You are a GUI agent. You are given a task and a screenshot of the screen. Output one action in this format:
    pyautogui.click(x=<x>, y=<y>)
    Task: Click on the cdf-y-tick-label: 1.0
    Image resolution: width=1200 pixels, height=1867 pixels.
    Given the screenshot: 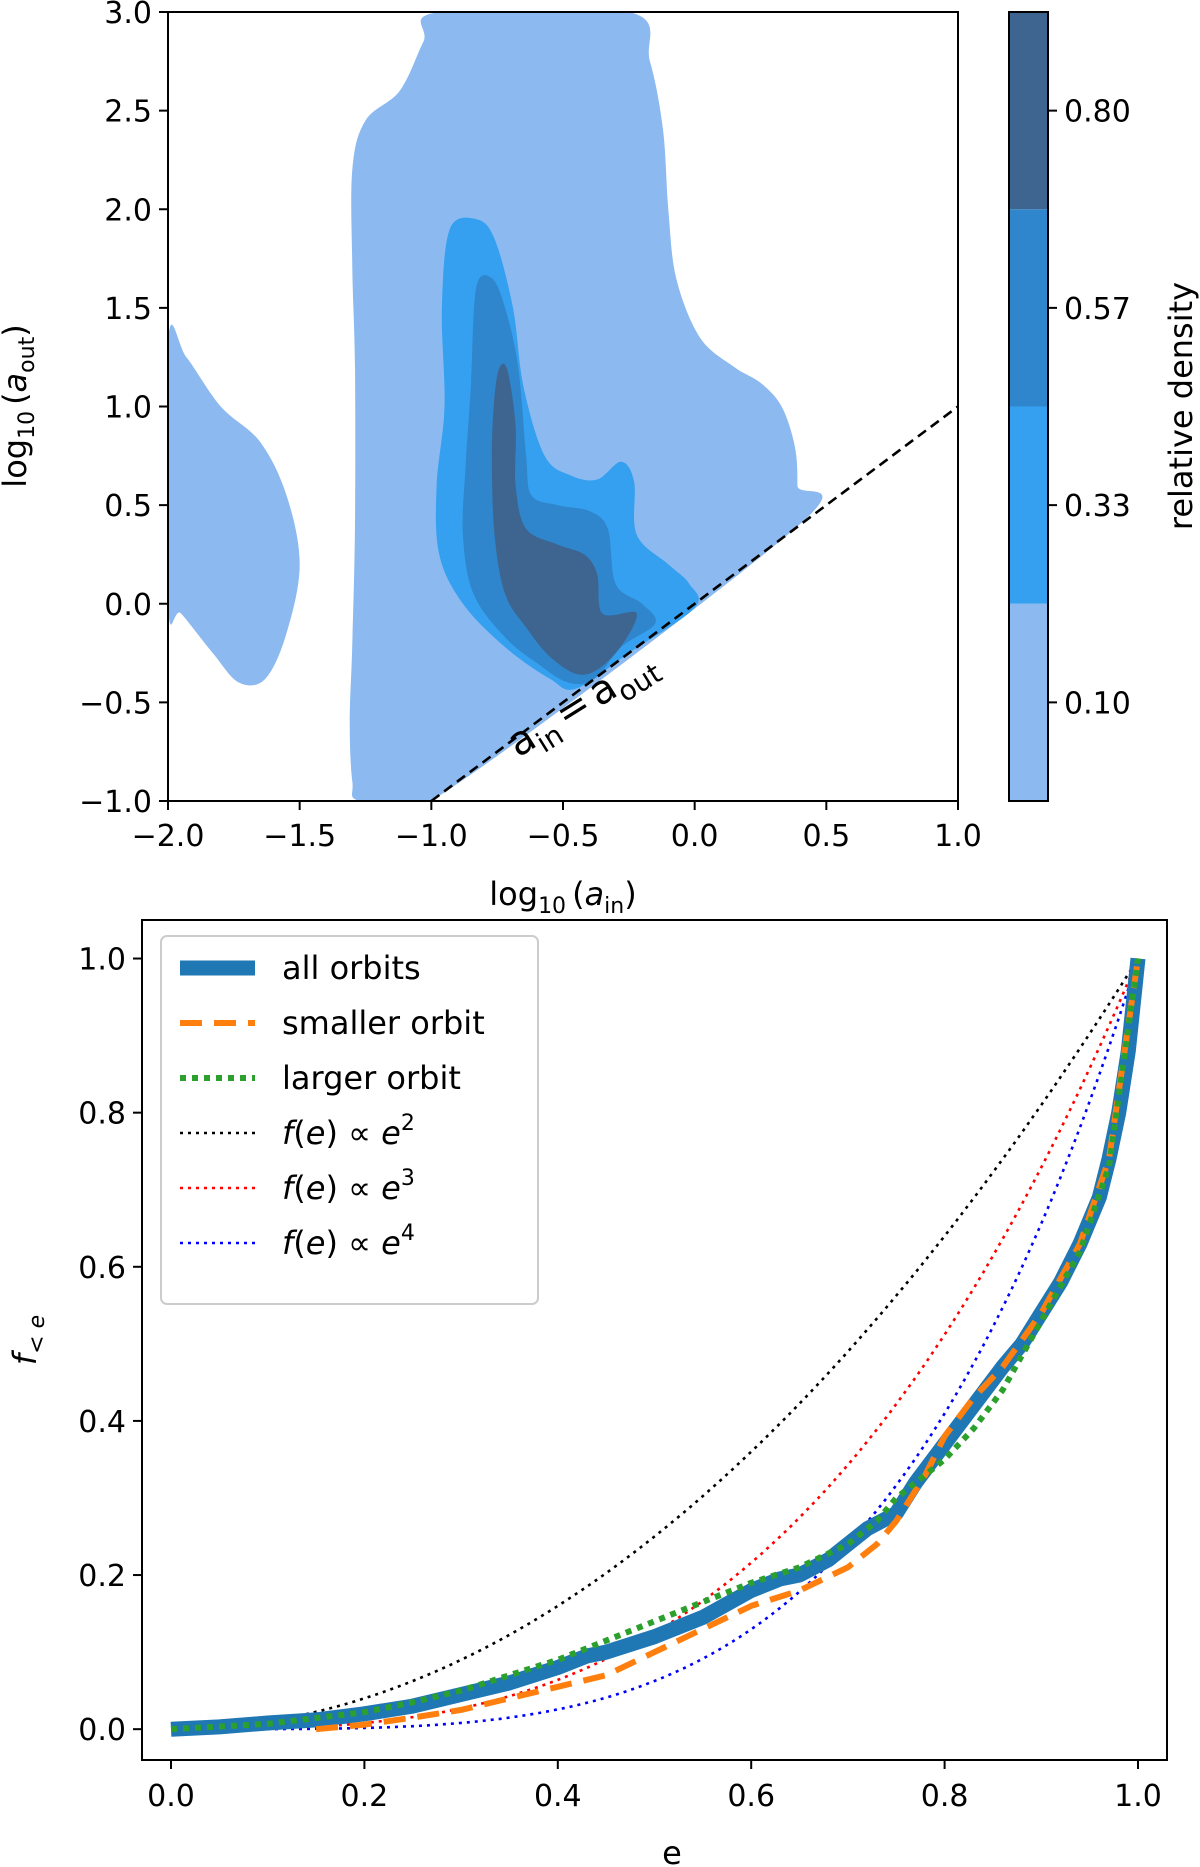 What is the action you would take?
    pyautogui.click(x=102, y=960)
    